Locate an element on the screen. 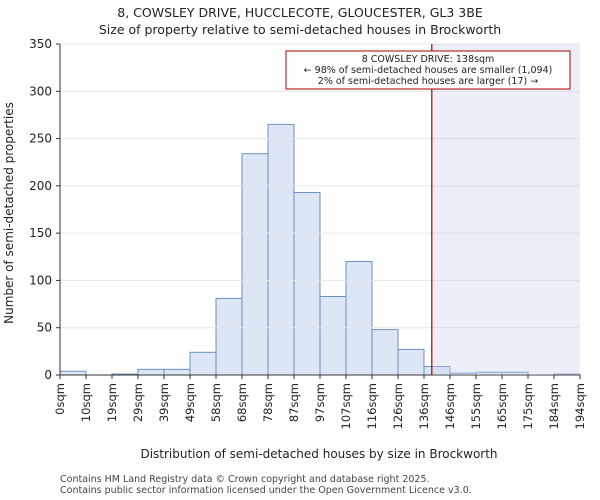  x-tick-label: 49sqm is located at coordinates (190, 402).